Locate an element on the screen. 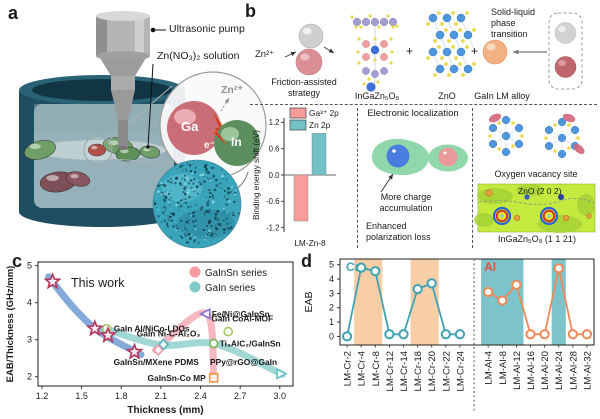 The height and width of the screenshot is (419, 600). line-ytick-label: 5 is located at coordinates (331, 265).